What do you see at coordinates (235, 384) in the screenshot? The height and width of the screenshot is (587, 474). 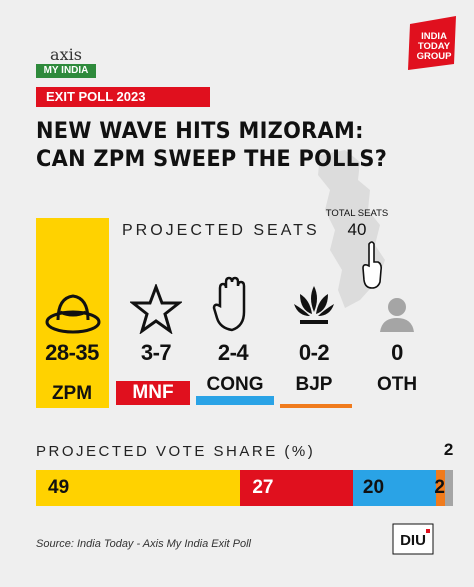 I see `party-label-cong: CONG` at bounding box center [235, 384].